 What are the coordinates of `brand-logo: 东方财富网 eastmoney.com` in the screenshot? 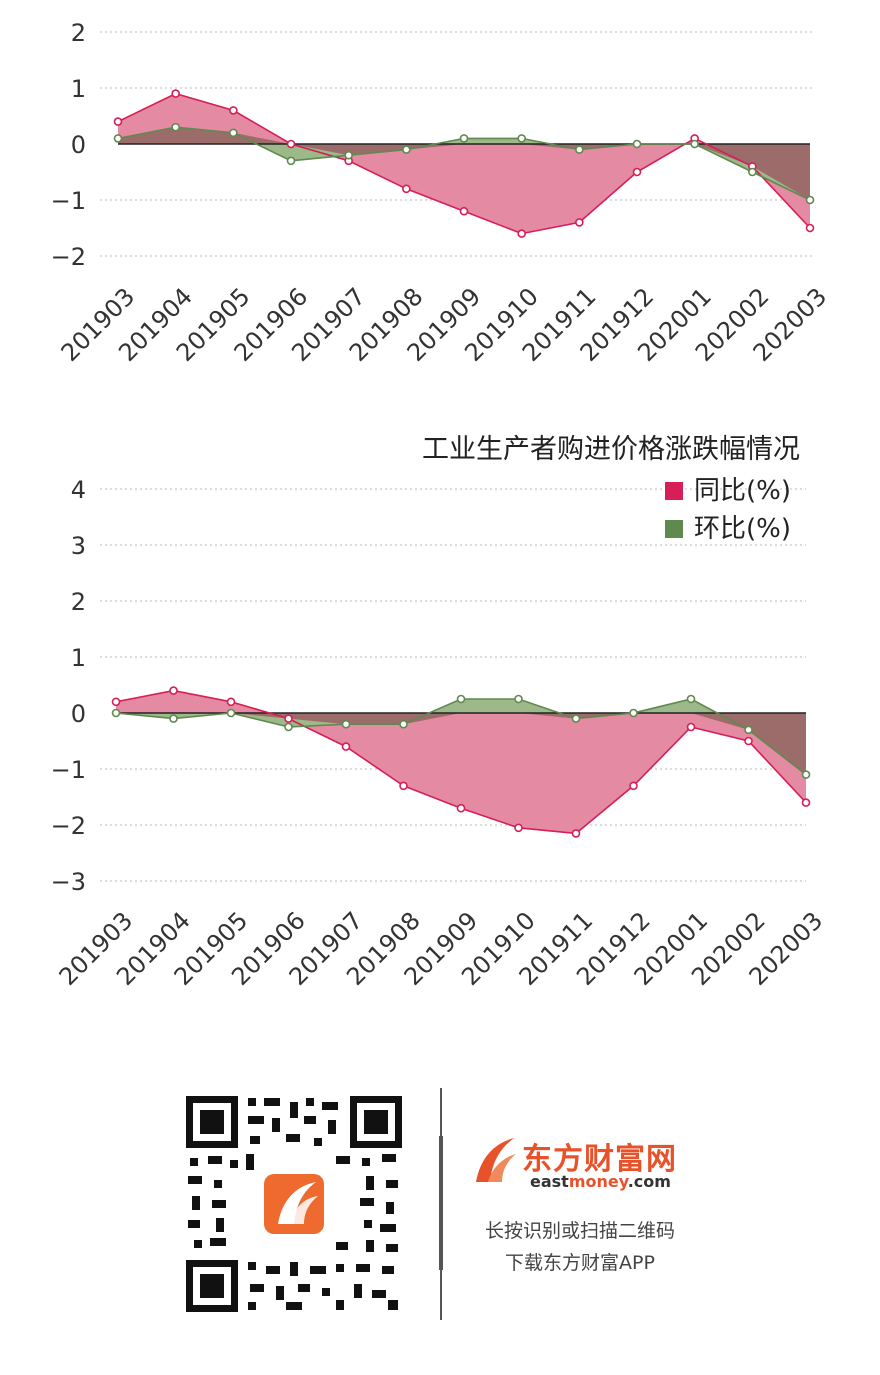 It's located at (600, 1165).